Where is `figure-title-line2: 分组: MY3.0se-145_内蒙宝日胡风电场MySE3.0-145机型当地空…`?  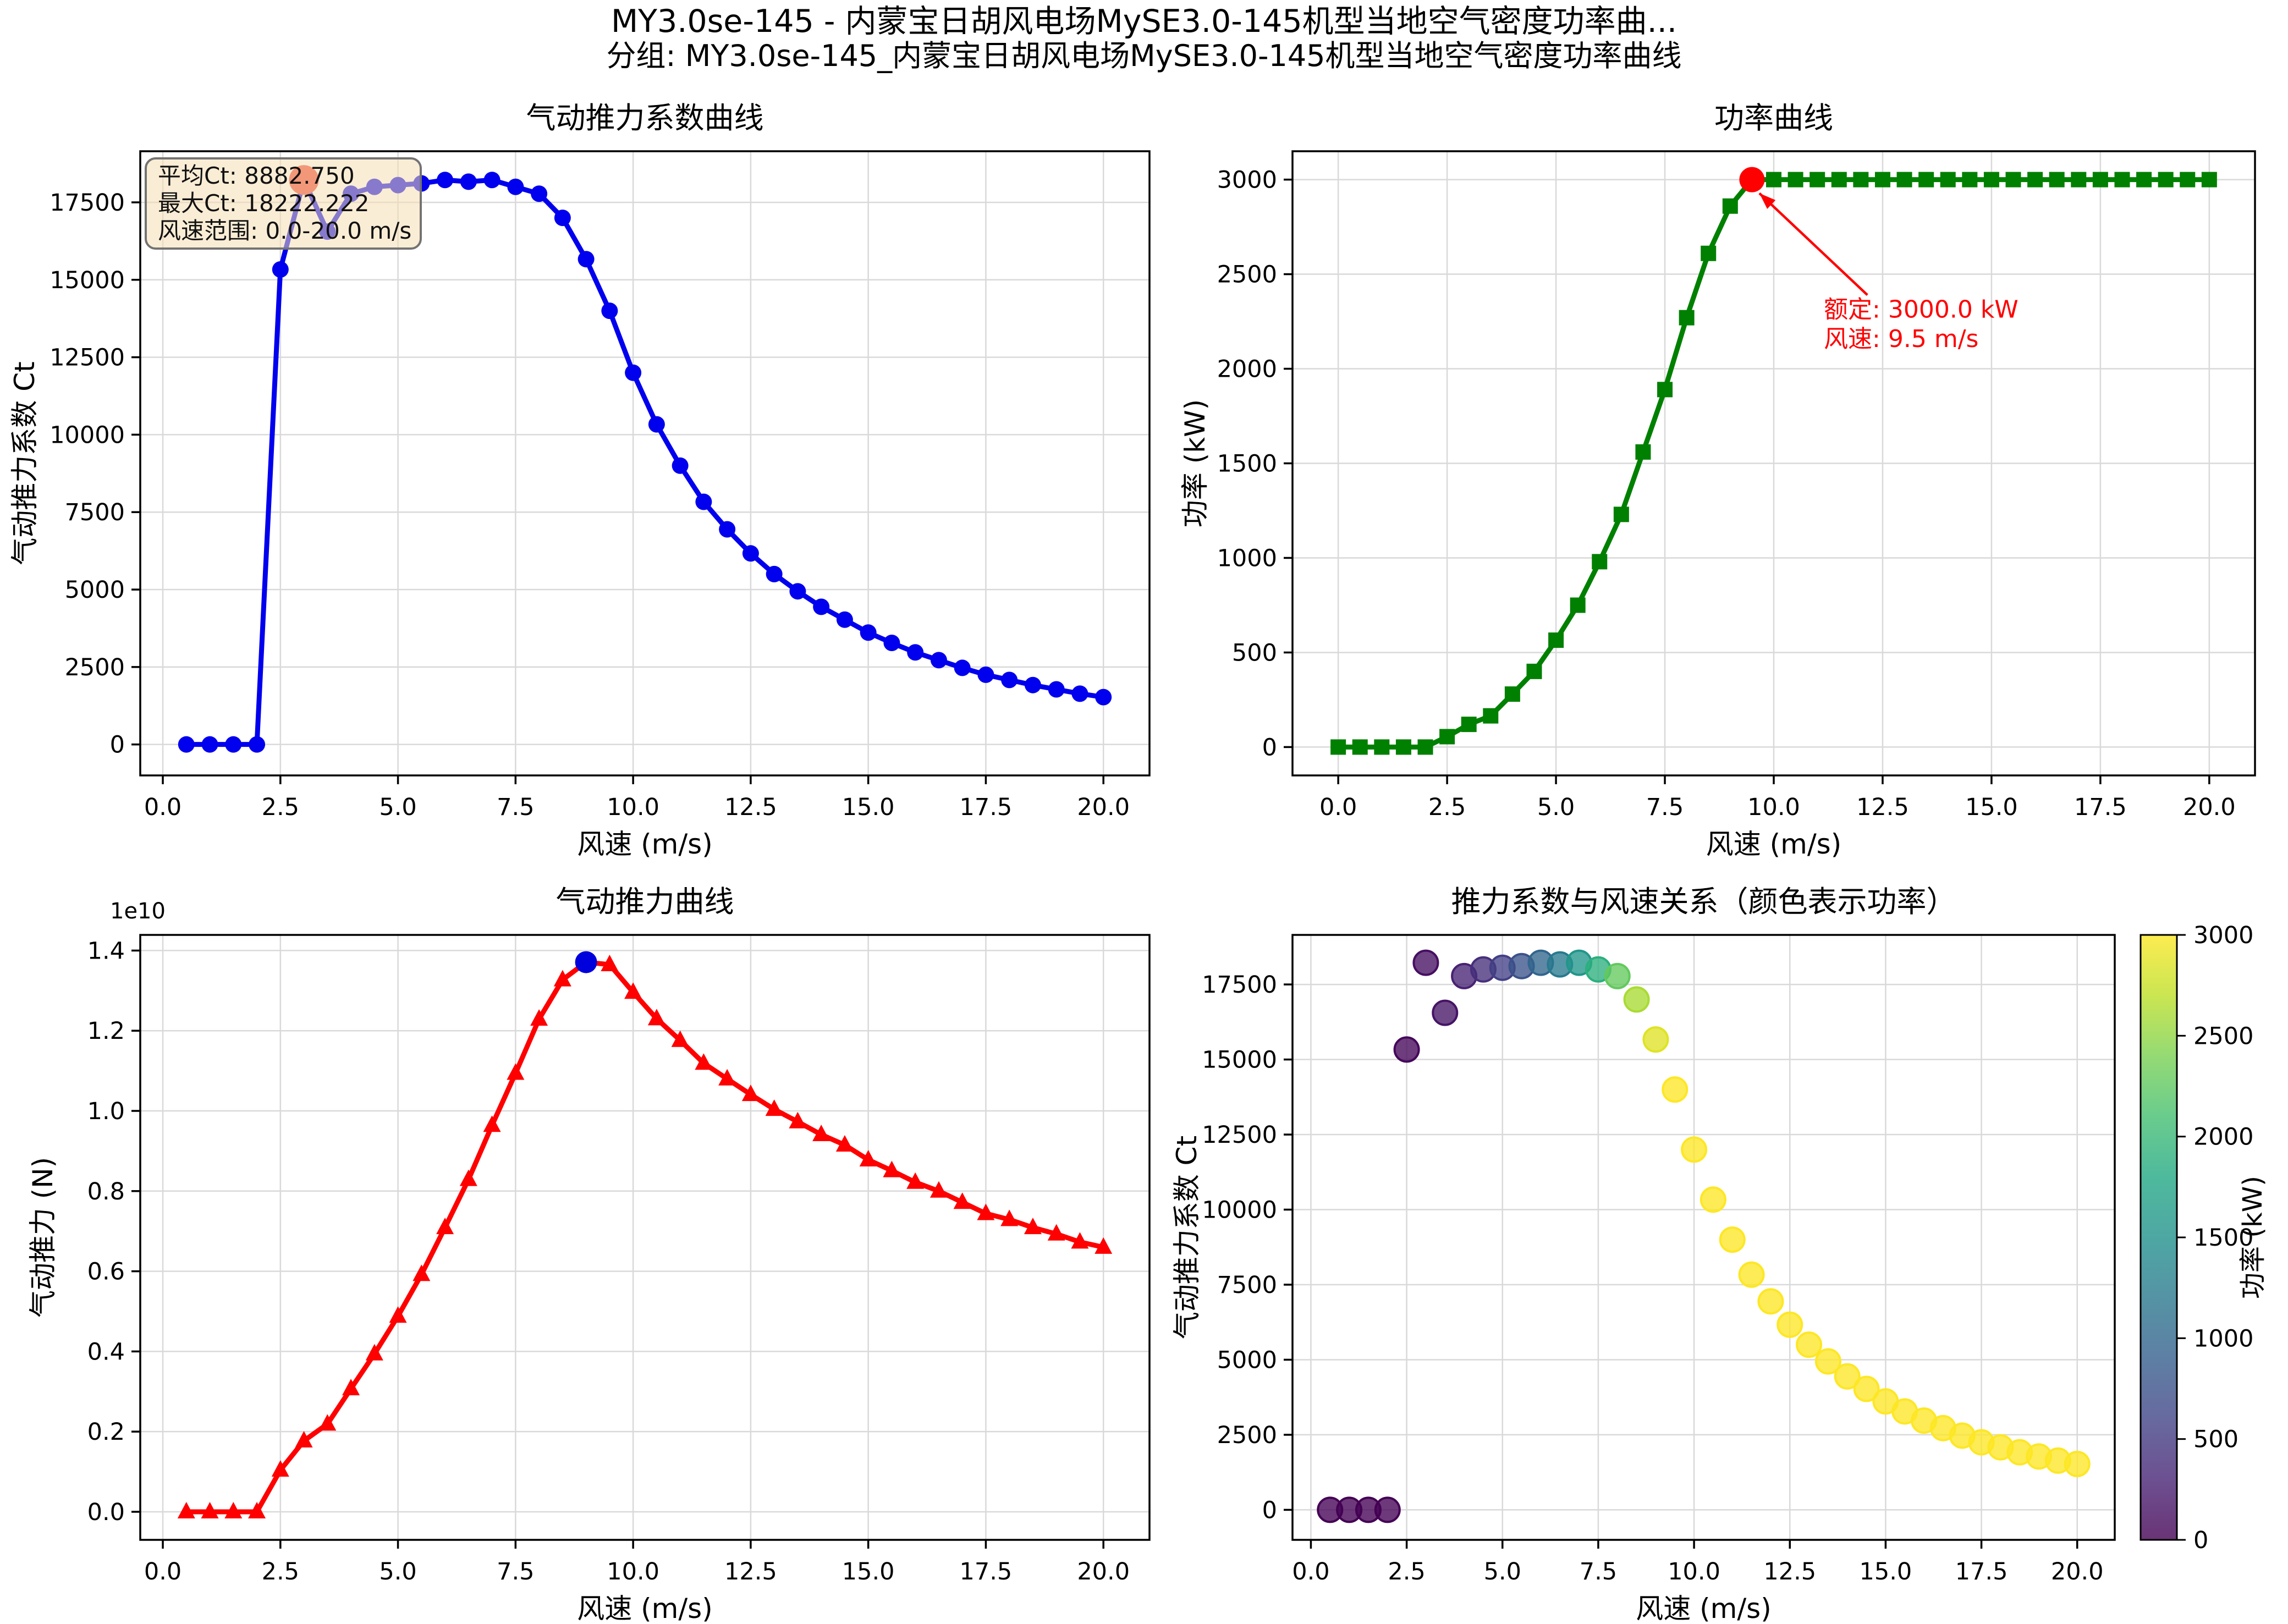 figure-title-line2: 分组: MY3.0se-145_内蒙宝日胡风电场MySE3.0-145机型当地空… is located at coordinates (1144, 55).